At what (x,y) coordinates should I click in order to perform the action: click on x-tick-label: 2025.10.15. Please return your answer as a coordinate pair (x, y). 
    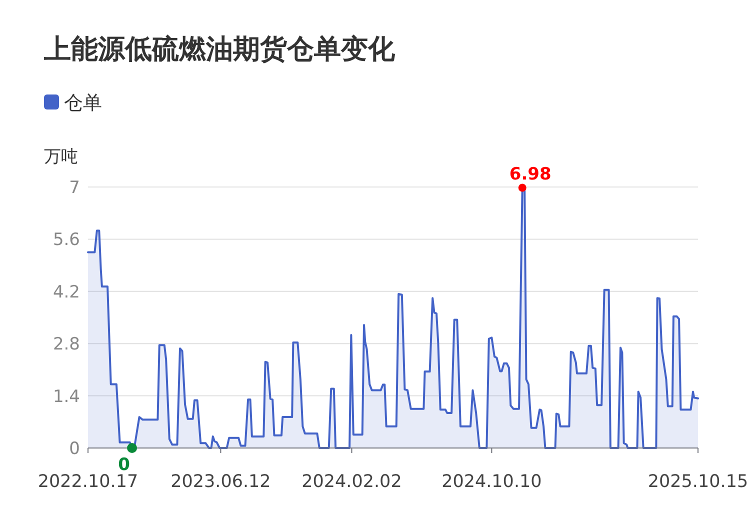
    Looking at the image, I should click on (698, 482).